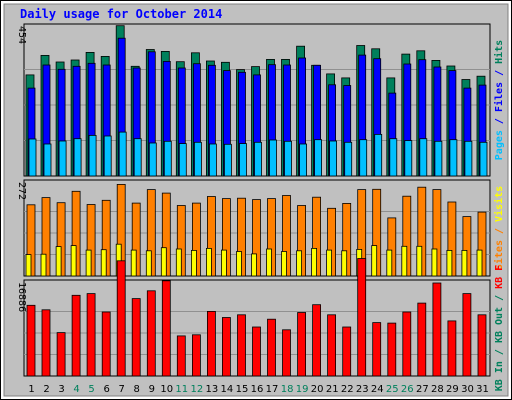 The height and width of the screenshot is (400, 512). Describe the element at coordinates (287, 389) in the screenshot. I see `x-tick-label: 18` at that location.